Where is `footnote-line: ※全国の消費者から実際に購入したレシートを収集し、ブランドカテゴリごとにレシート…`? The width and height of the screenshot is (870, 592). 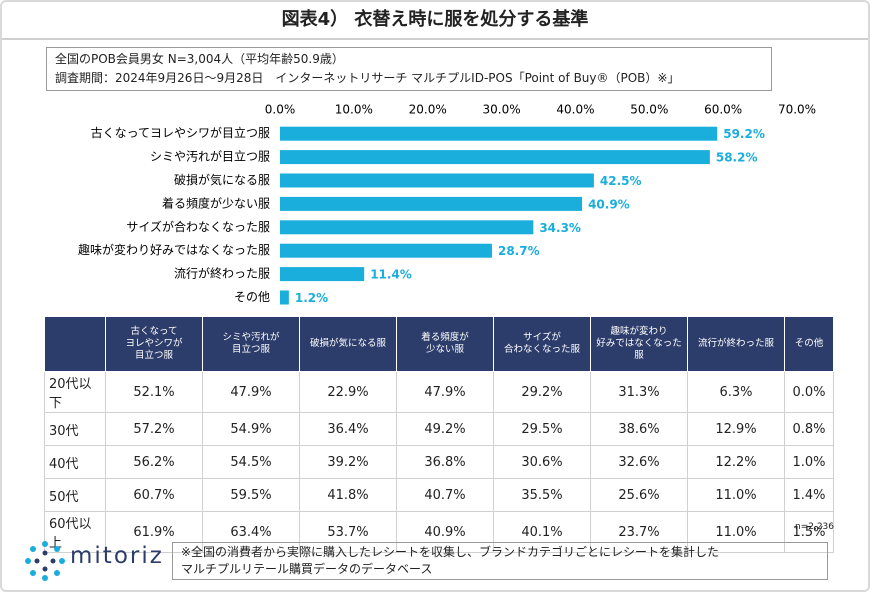 footnote-line: ※全国の消費者から実際に購入したレシートを収集し、ブランドカテゴリごとにレシート… is located at coordinates (450, 552).